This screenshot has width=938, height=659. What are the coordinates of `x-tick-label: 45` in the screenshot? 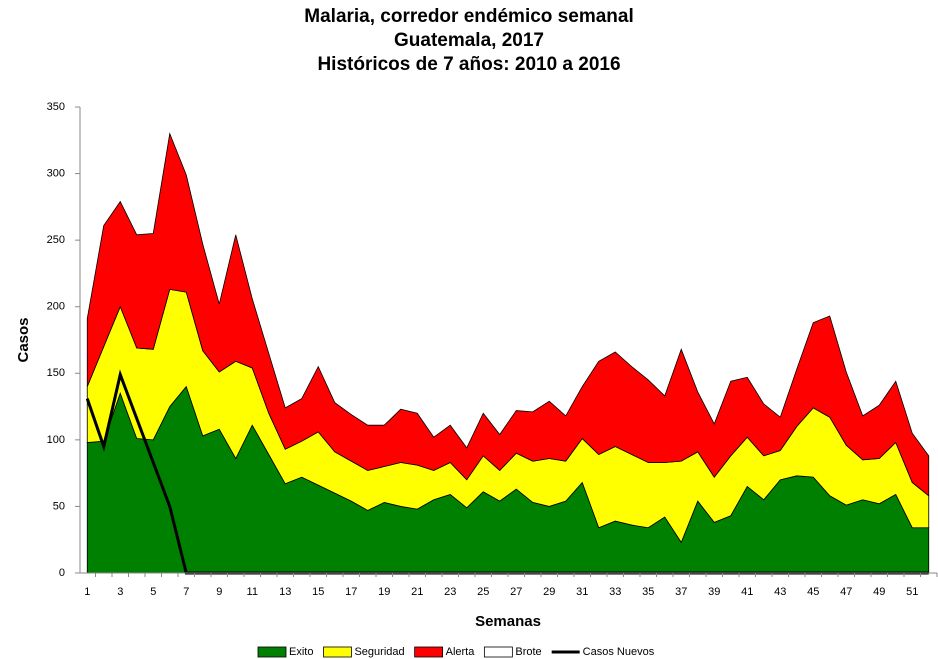 It's located at (813, 592).